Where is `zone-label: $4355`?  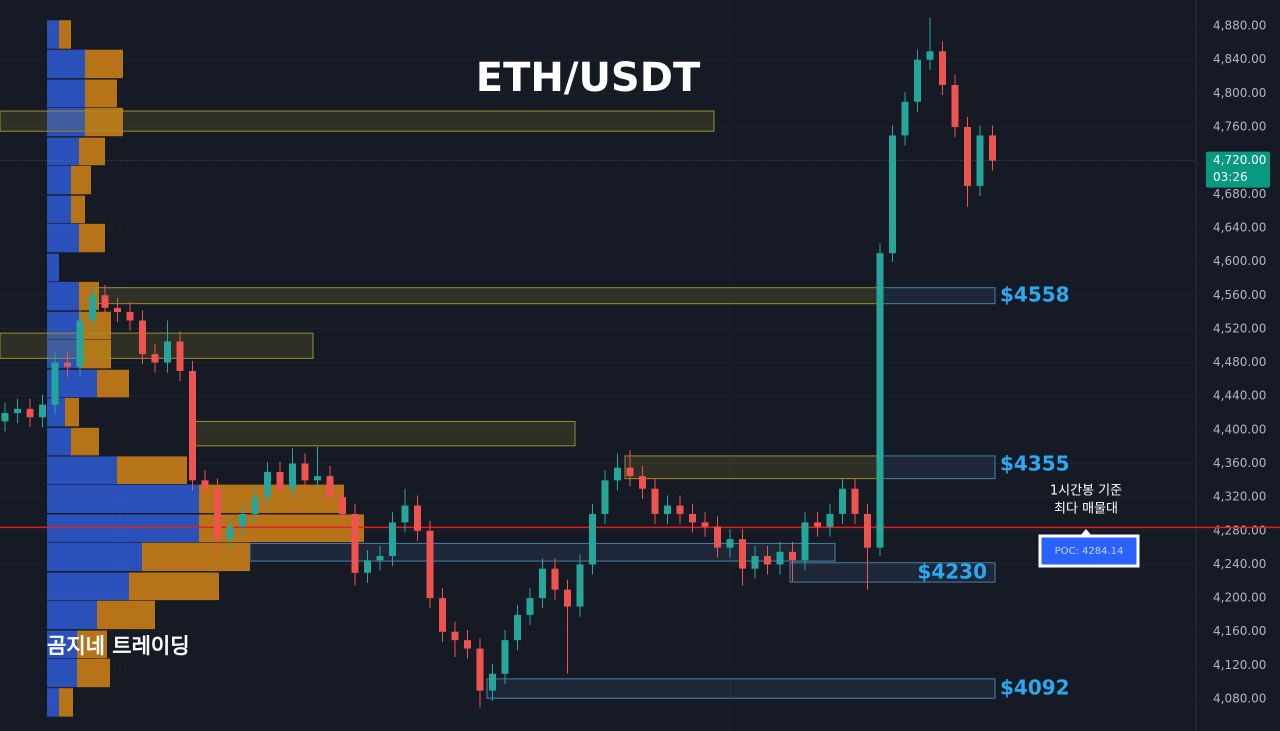 zone-label: $4355 is located at coordinates (1035, 464).